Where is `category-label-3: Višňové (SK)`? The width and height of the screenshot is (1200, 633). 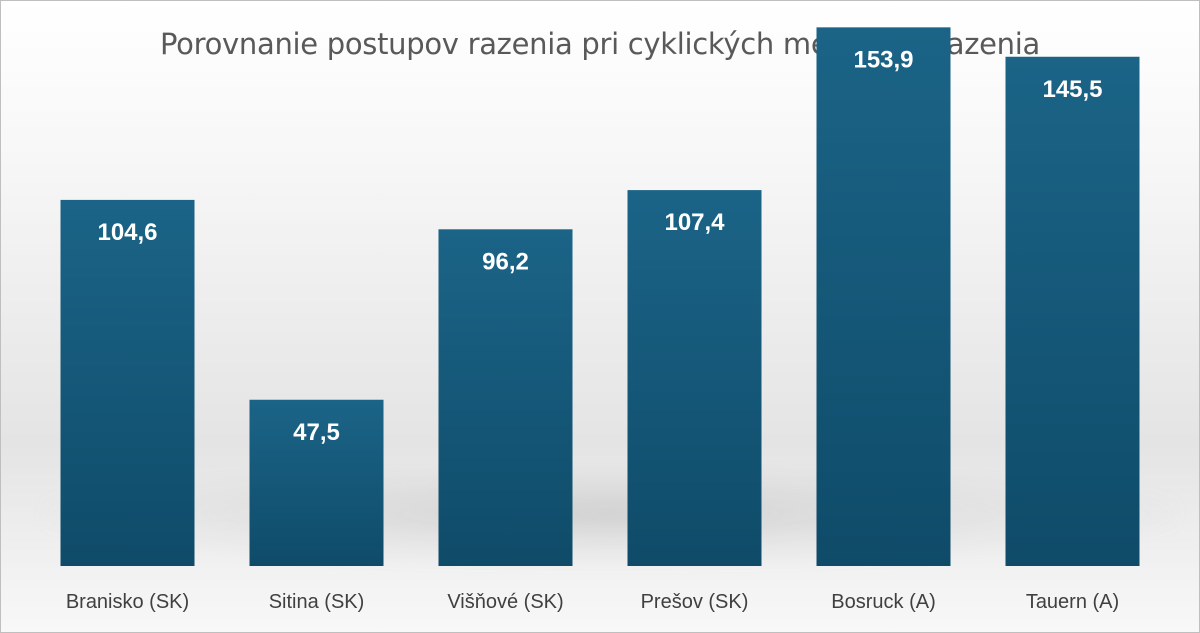 category-label-3: Višňové (SK) is located at coordinates (505, 602).